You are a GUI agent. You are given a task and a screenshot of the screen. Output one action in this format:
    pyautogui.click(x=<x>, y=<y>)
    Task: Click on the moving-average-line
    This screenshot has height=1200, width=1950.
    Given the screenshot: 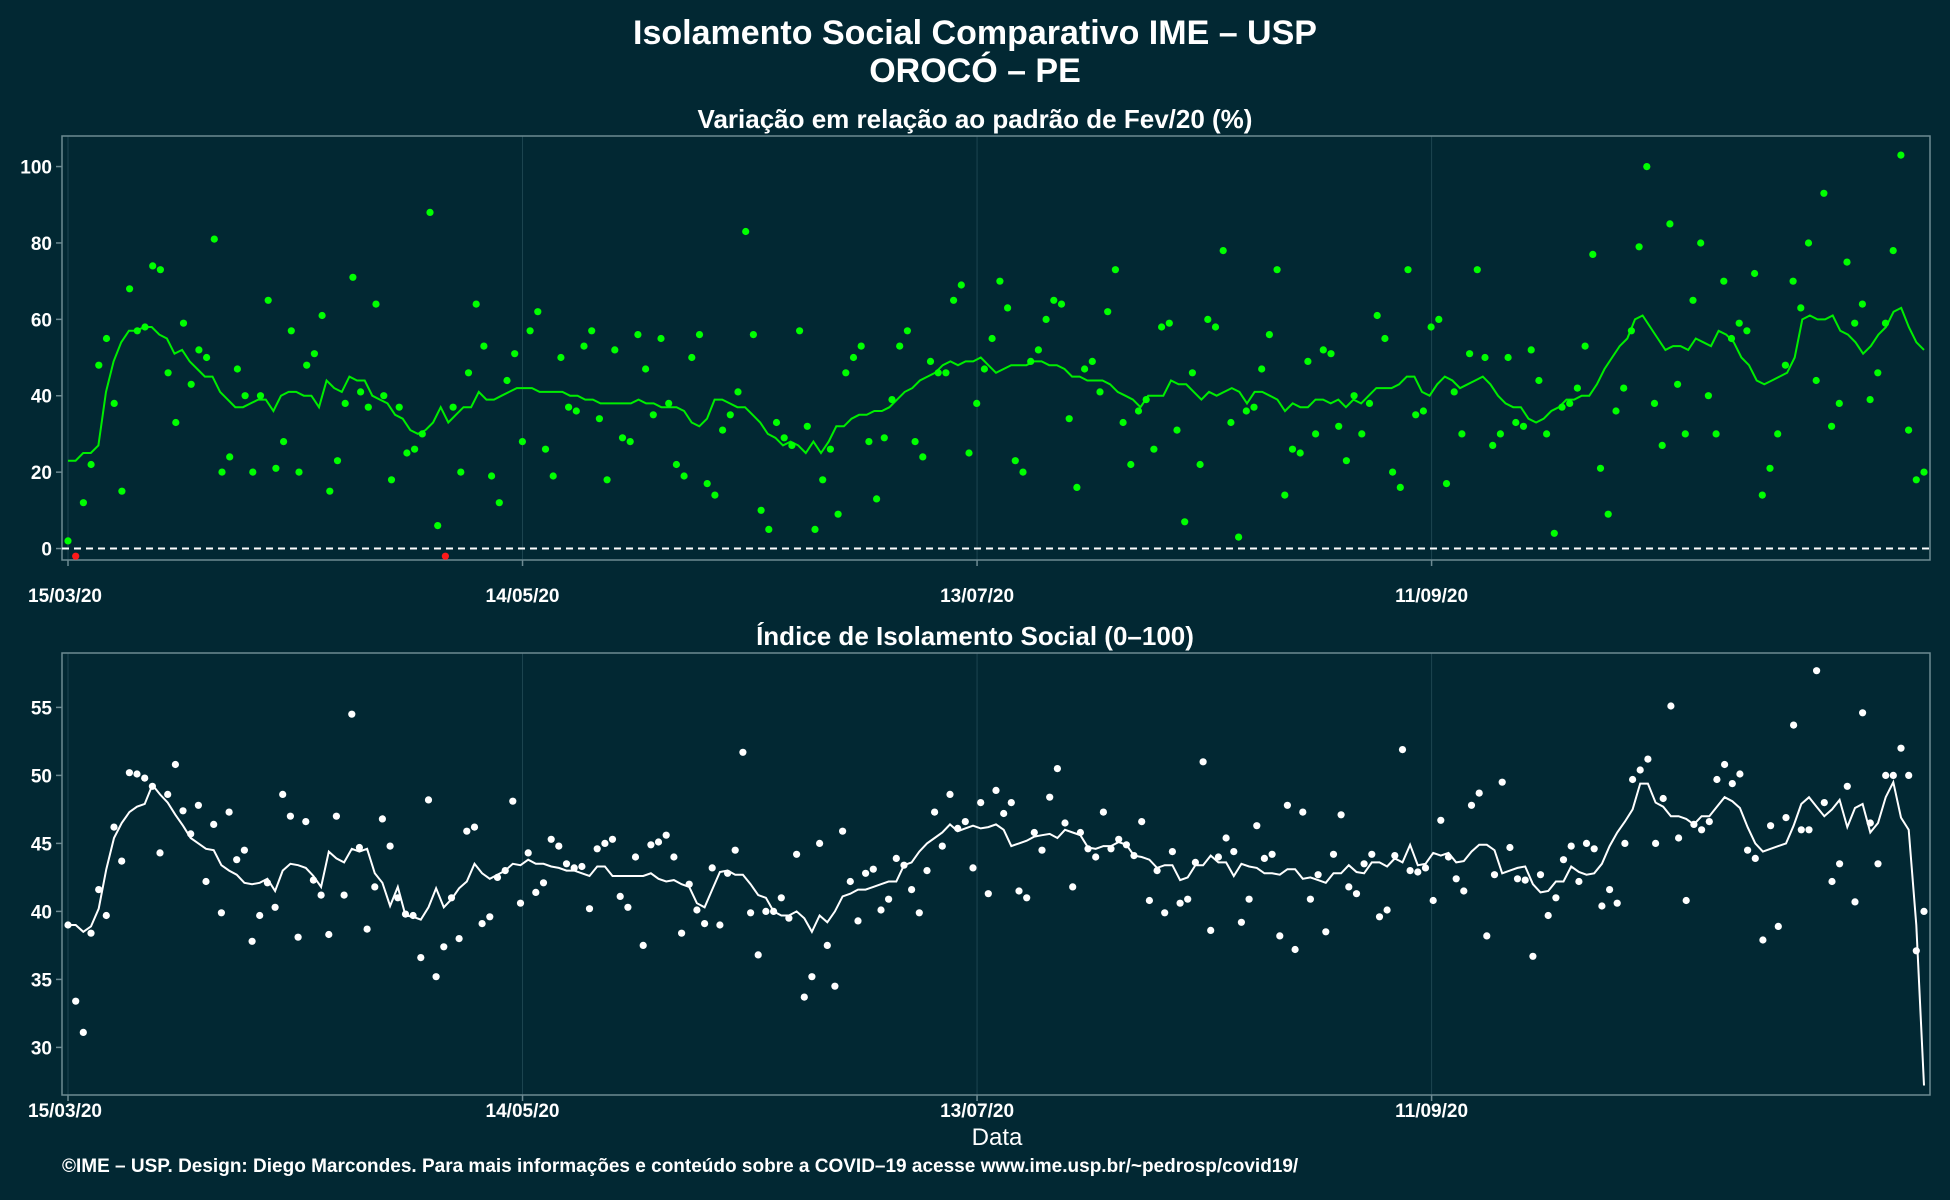 What is the action you would take?
    pyautogui.click(x=996, y=384)
    